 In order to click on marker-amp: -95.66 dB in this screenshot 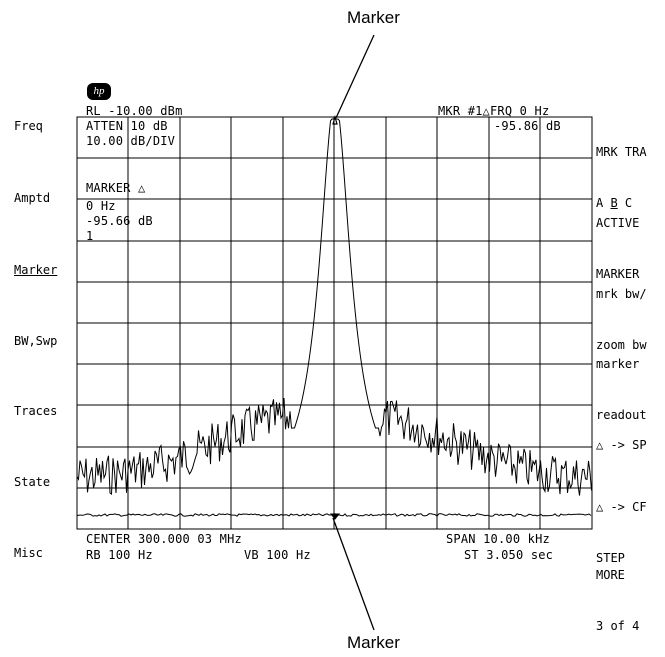, I will do `click(119, 221)`.